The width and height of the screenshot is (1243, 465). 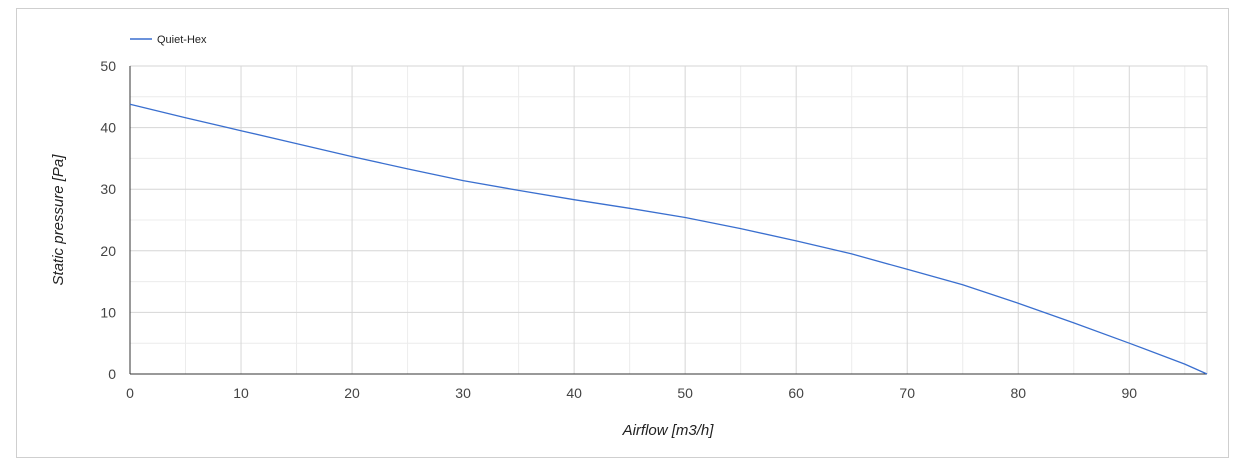 I want to click on legend-label-quiet-hex: Quiet-Hex, so click(x=182, y=40).